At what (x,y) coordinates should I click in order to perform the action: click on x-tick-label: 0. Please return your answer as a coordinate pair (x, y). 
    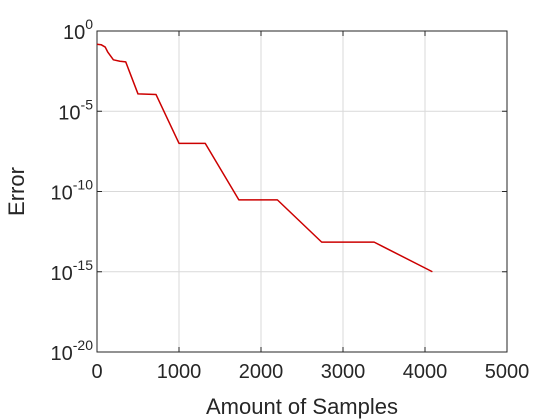
    Looking at the image, I should click on (96, 372).